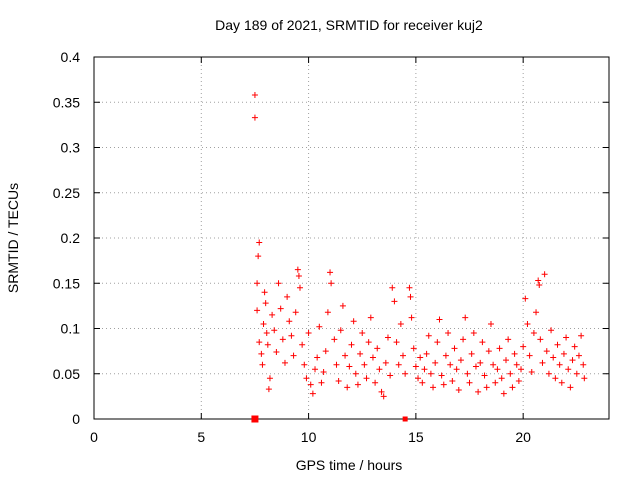 This screenshot has height=480, width=640. Describe the element at coordinates (66, 374) in the screenshot. I see `y-tick-label: 0.05` at that location.